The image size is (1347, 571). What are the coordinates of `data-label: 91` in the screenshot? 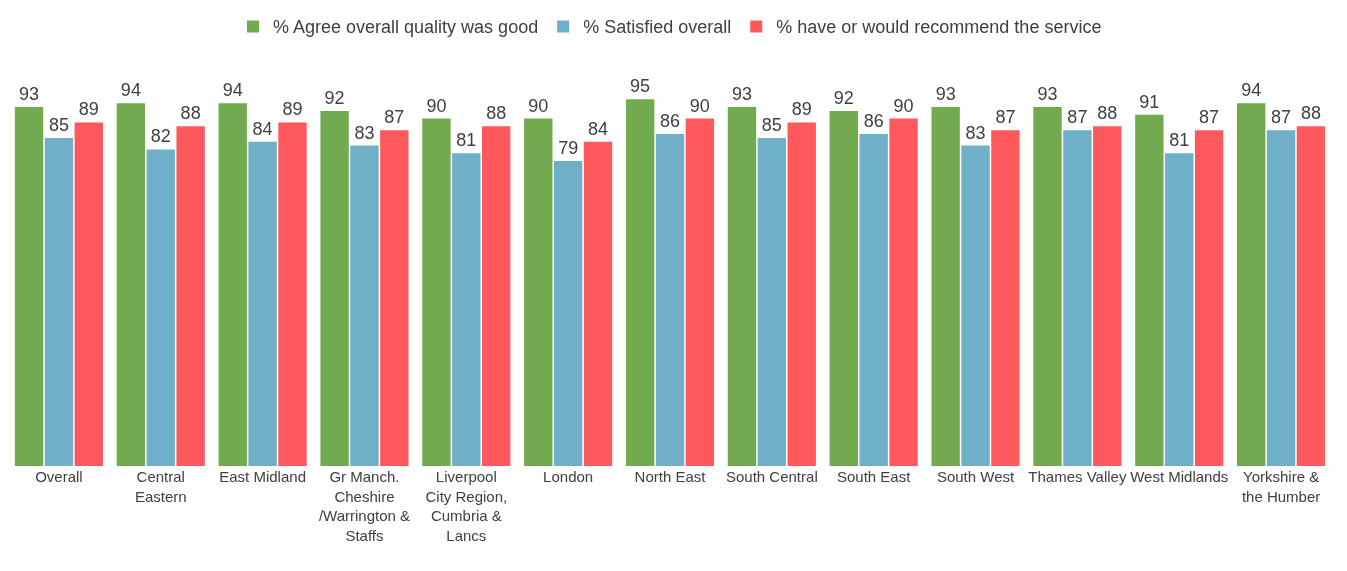 It's located at (1149, 101).